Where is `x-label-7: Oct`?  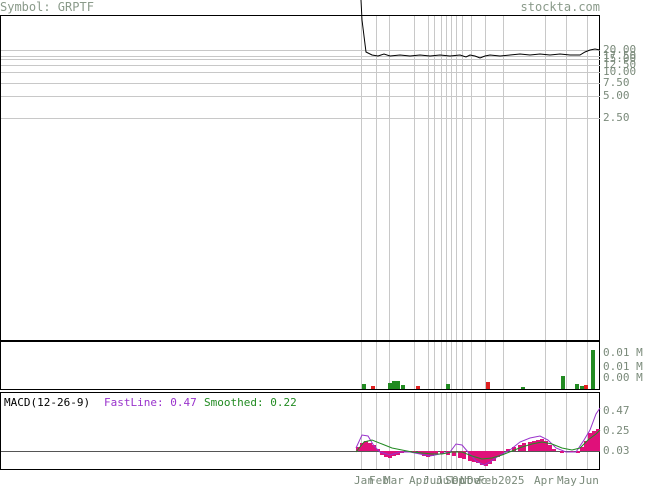 x-label-7: Oct is located at coordinates (462, 480).